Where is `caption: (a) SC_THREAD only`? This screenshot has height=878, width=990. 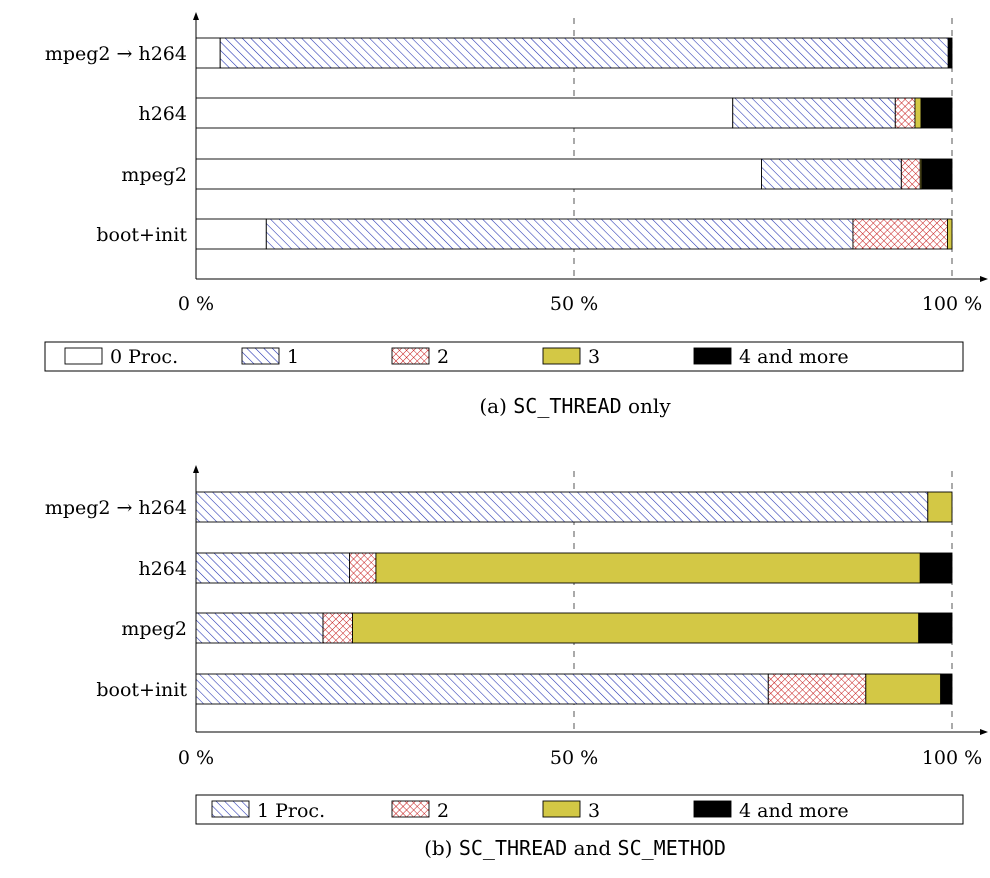
caption: (a) SC_THREAD only is located at coordinates (575, 406).